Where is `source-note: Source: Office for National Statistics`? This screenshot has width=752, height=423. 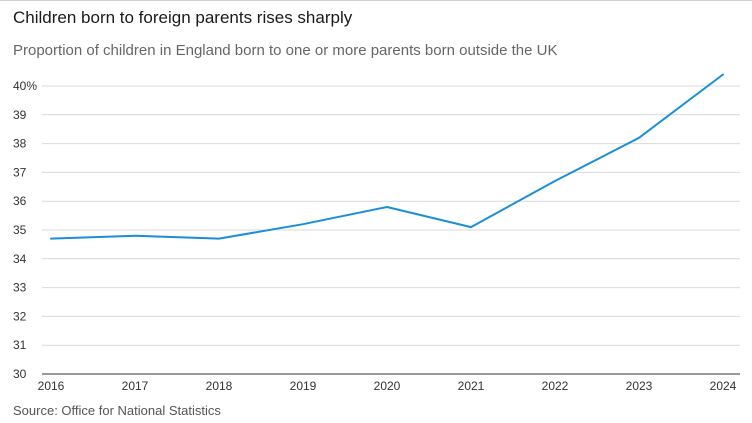 source-note: Source: Office for National Statistics is located at coordinates (117, 410).